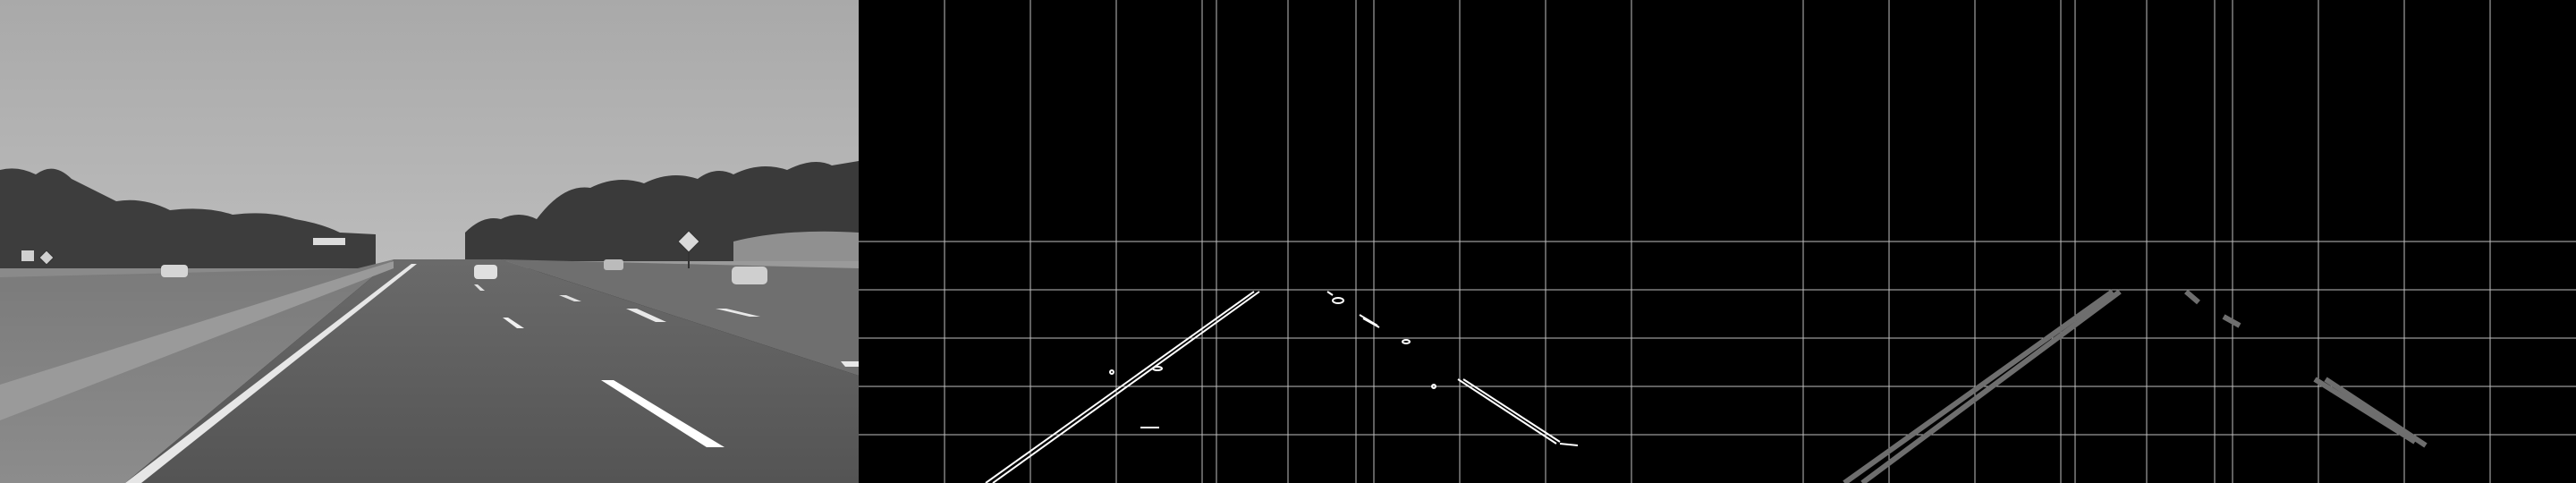 This screenshot has width=2576, height=483. I want to click on road-sign-diamond-icon, so click(46, 258).